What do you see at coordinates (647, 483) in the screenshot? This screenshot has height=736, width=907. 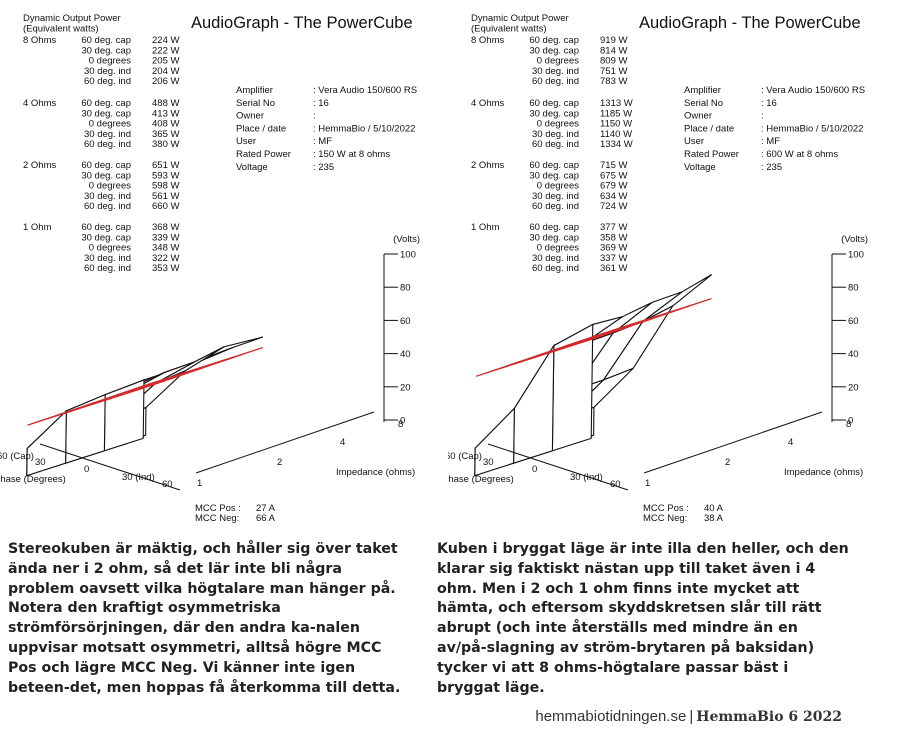 I see `impedance-tick-label: 1` at bounding box center [647, 483].